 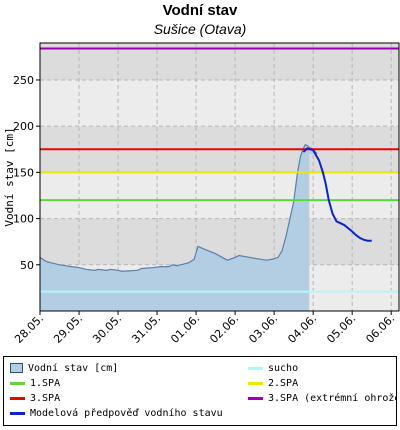 What do you see at coordinates (200, 10) in the screenshot?
I see `chart-title: Vodní stav` at bounding box center [200, 10].